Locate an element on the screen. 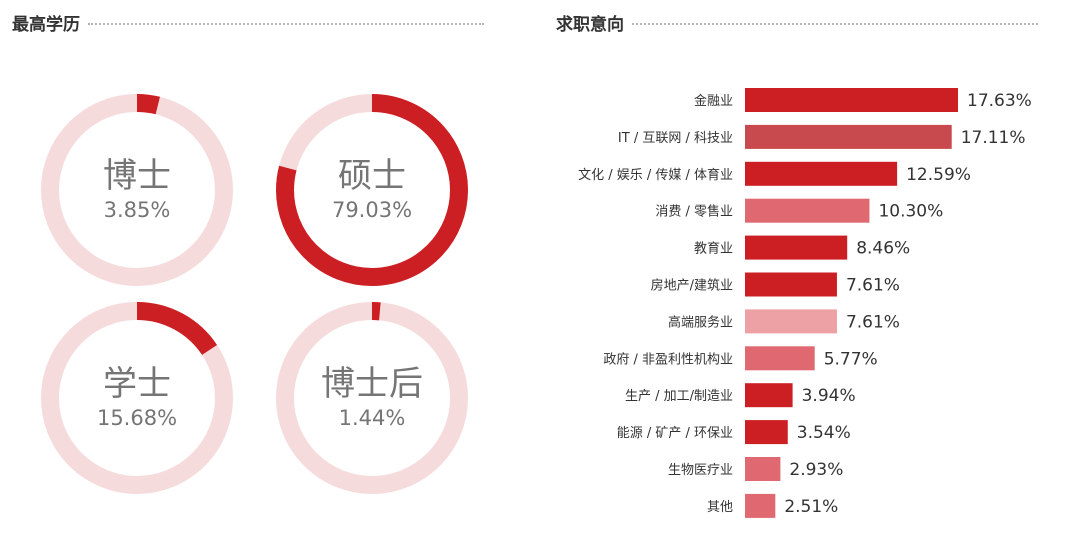 The image size is (1080, 540). donut-phd-ring is located at coordinates (137, 190).